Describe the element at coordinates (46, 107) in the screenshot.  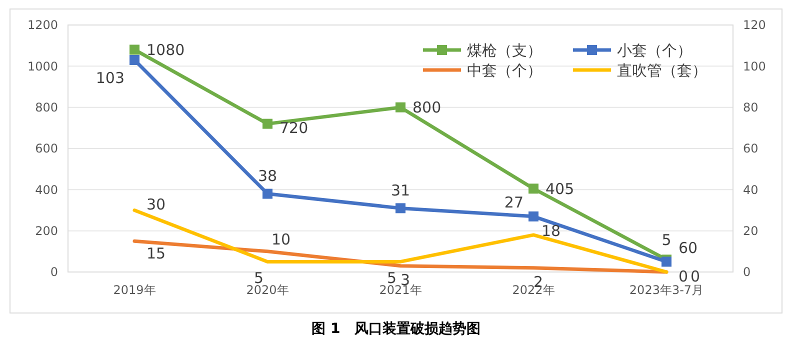
I see `y-tick-label: 800` at that location.